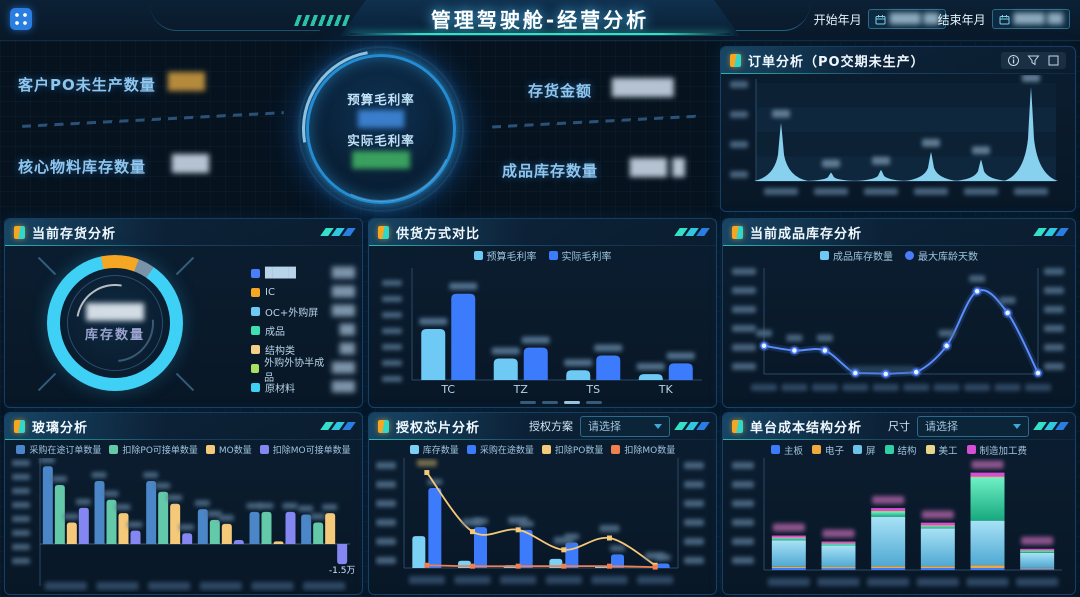 The image size is (1080, 597). I want to click on panel-header: 玻璃分析, so click(183, 426).